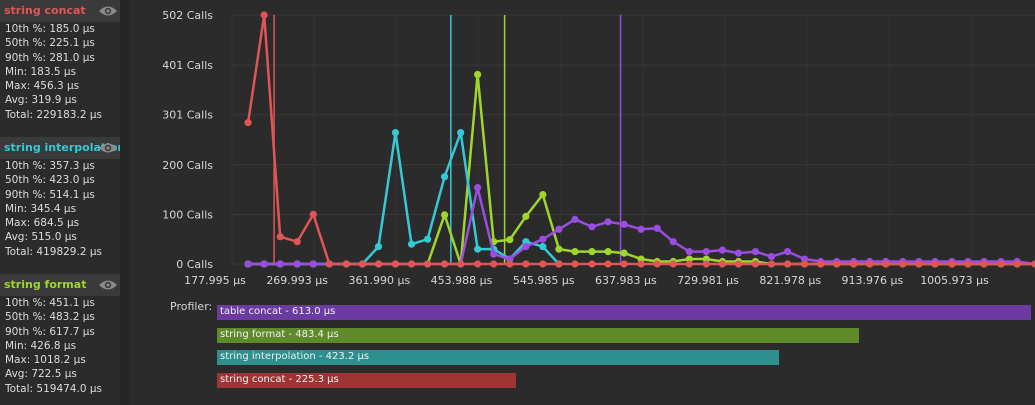 This screenshot has width=1035, height=405. What do you see at coordinates (53, 114) in the screenshot?
I see `stat-total: Total: 229183.2 µs` at bounding box center [53, 114].